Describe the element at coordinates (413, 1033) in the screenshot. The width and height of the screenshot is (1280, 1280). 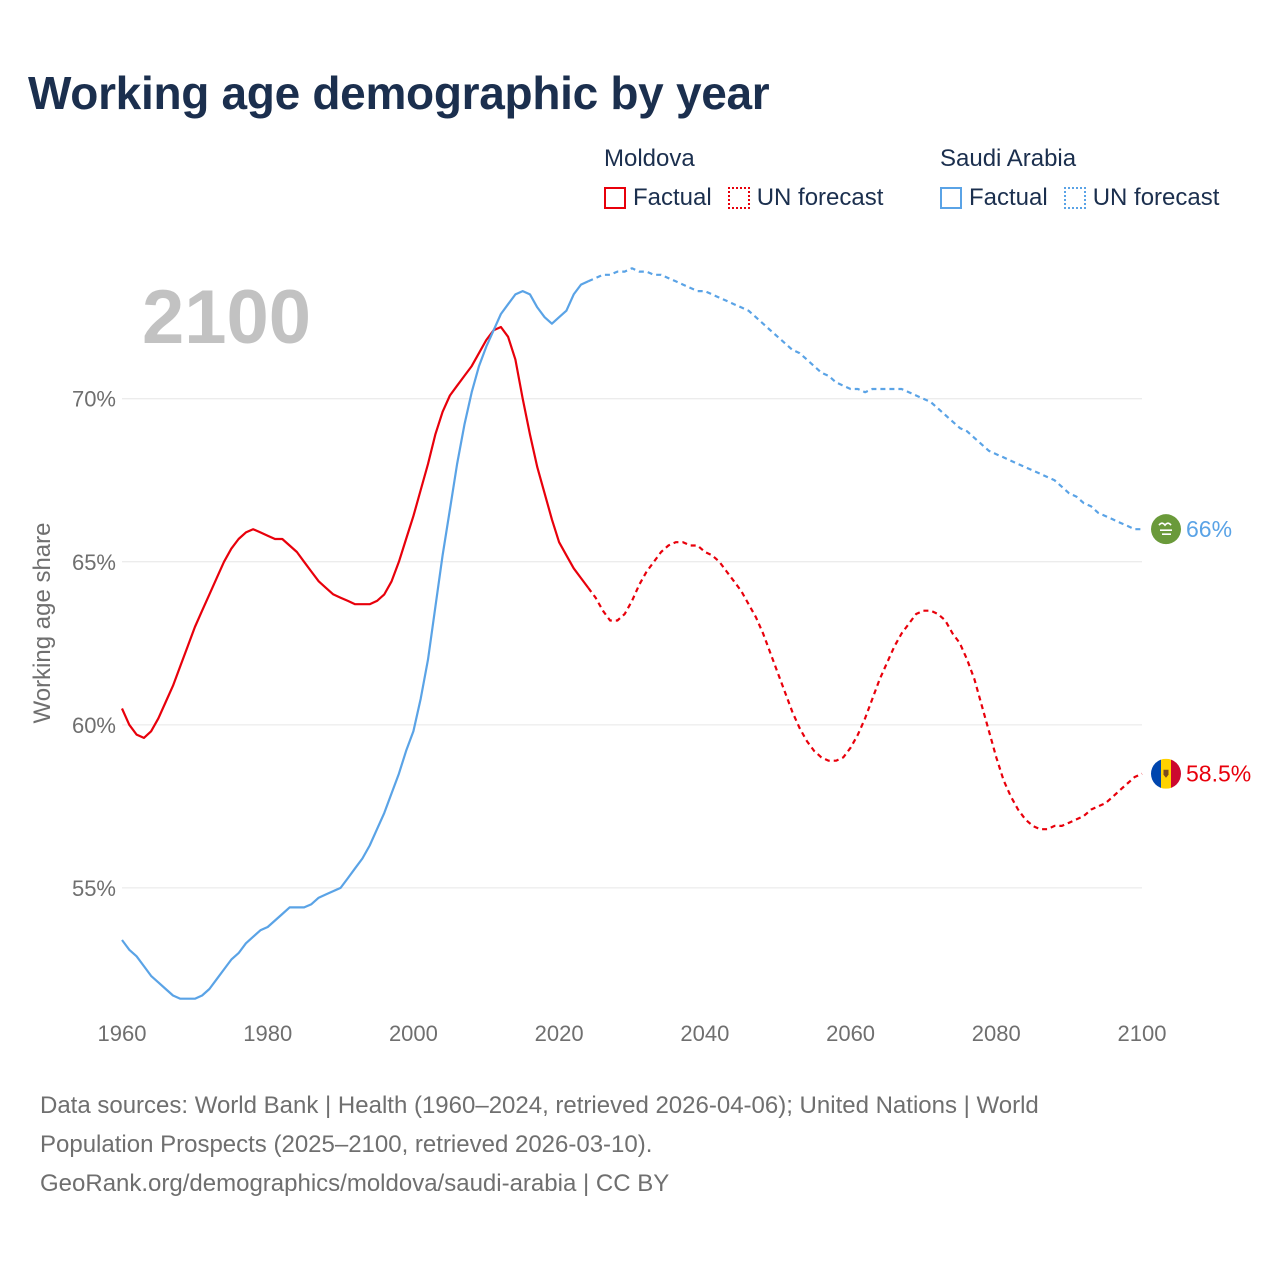
I see `x-tick-label: 2000` at that location.